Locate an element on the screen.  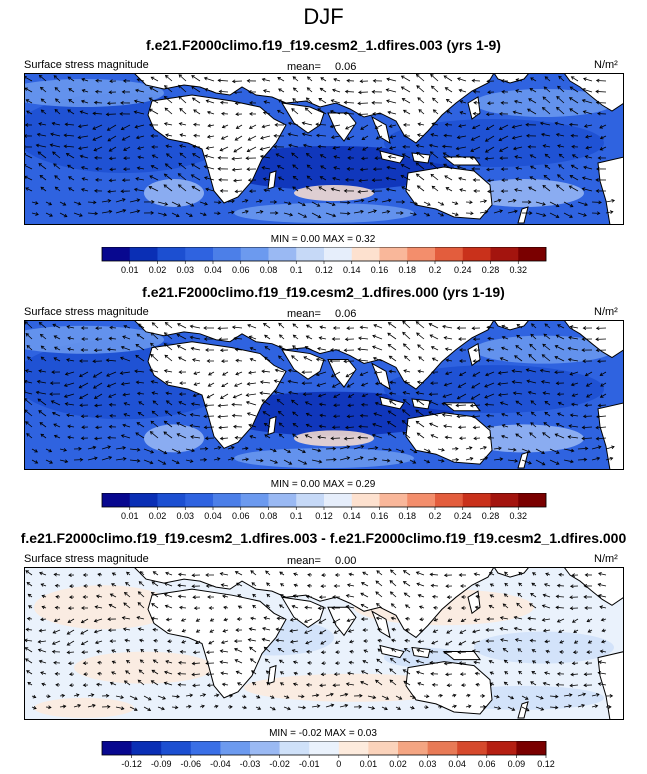
colorbar-tick-label: -0.01 is located at coordinates (309, 764).